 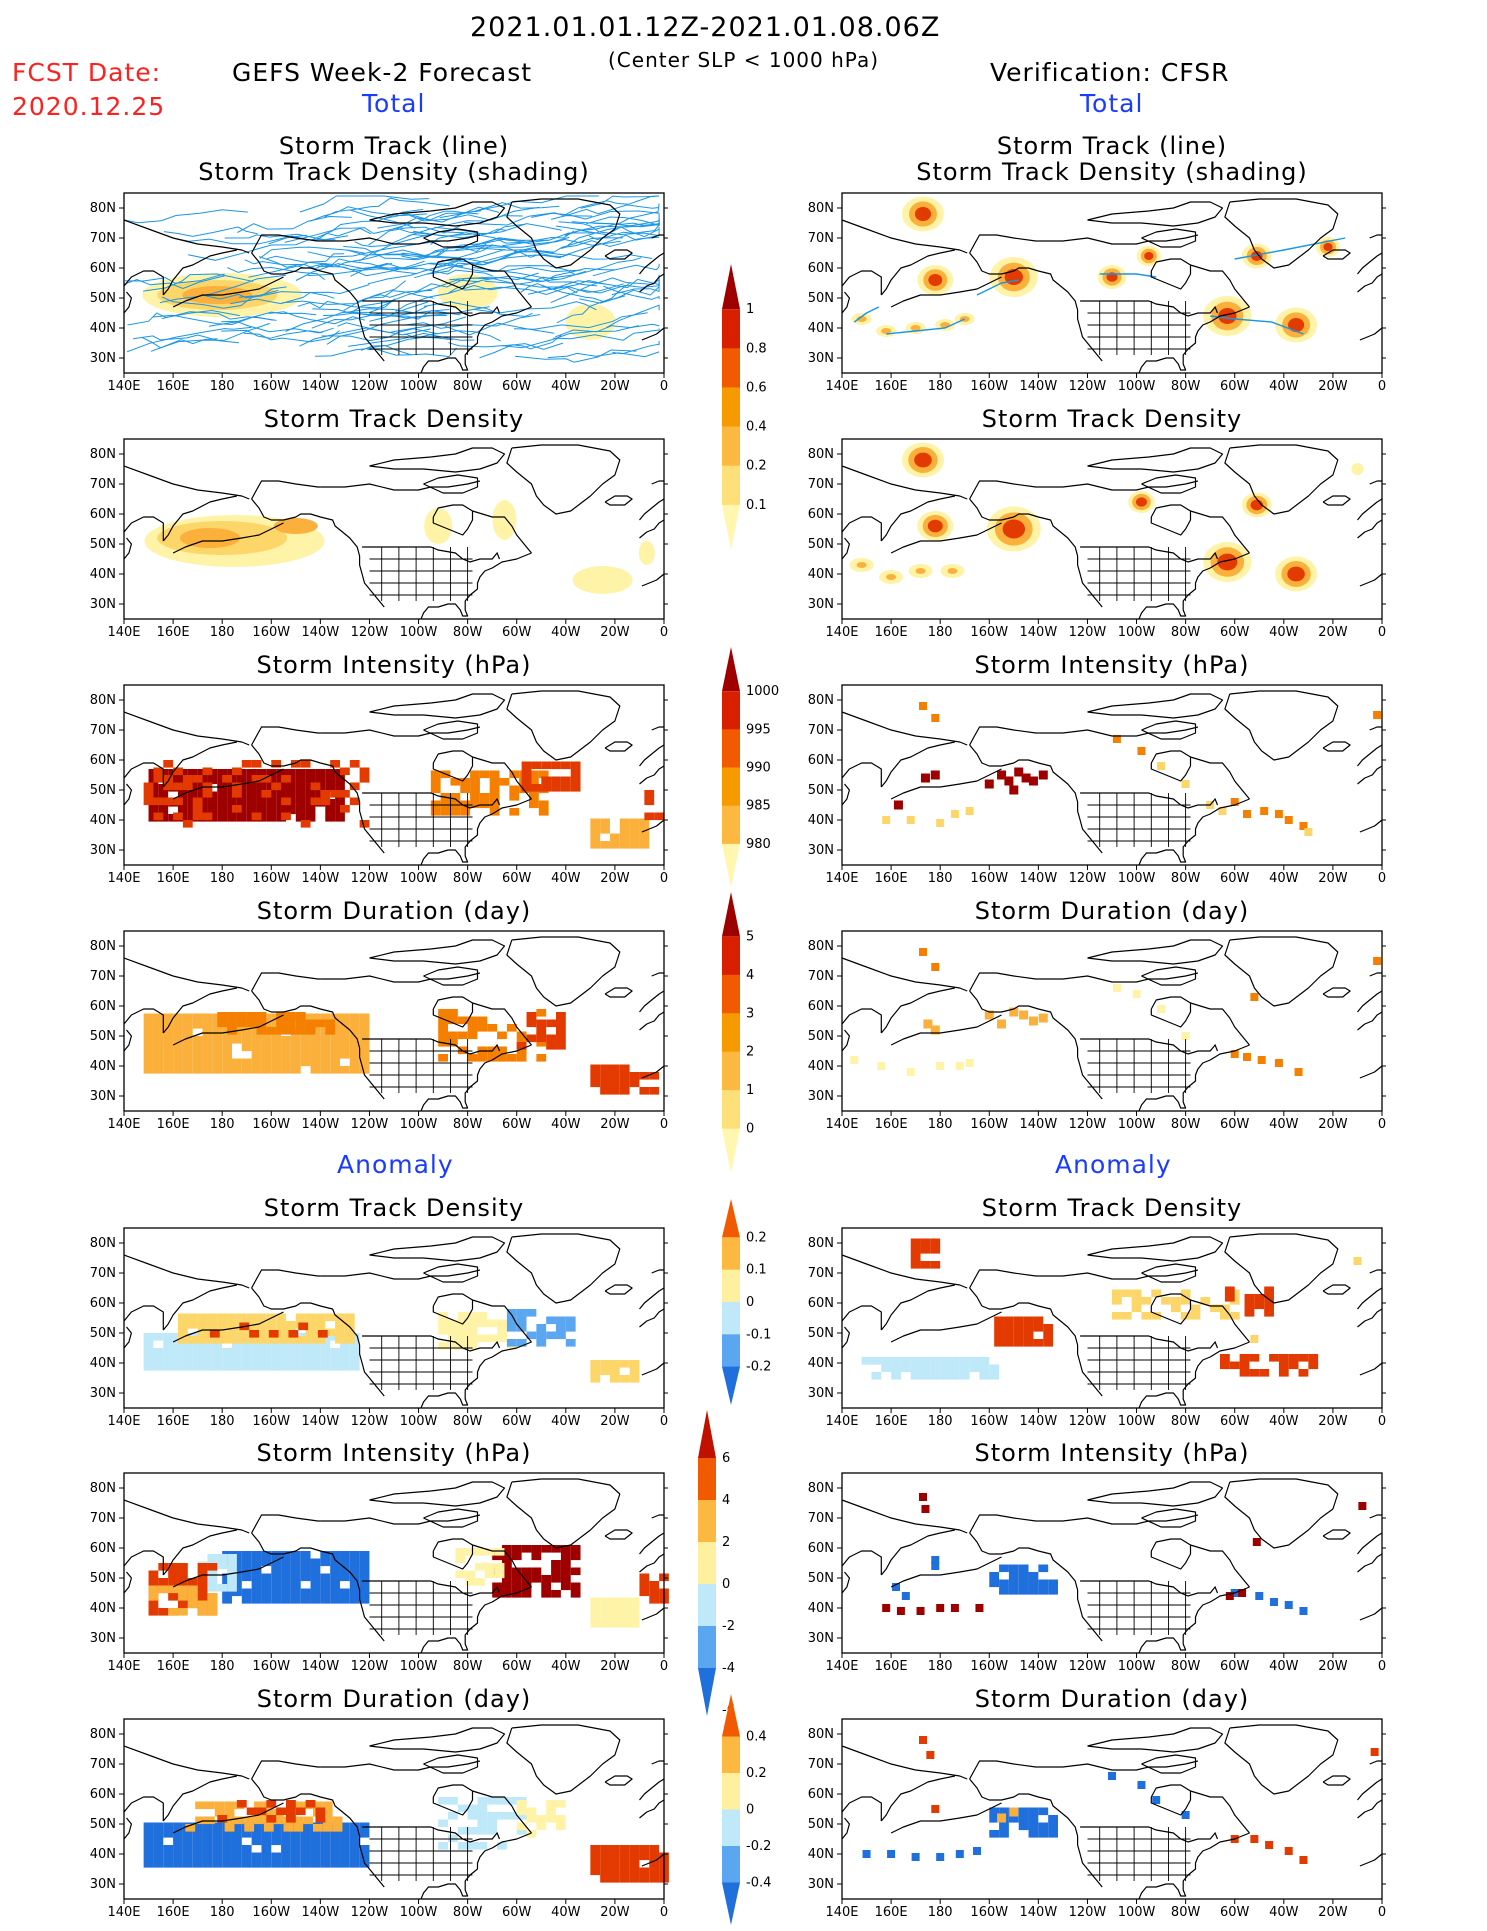 I want to click on title-track-density-shading-left: Storm Track Density (shading), so click(x=394, y=172).